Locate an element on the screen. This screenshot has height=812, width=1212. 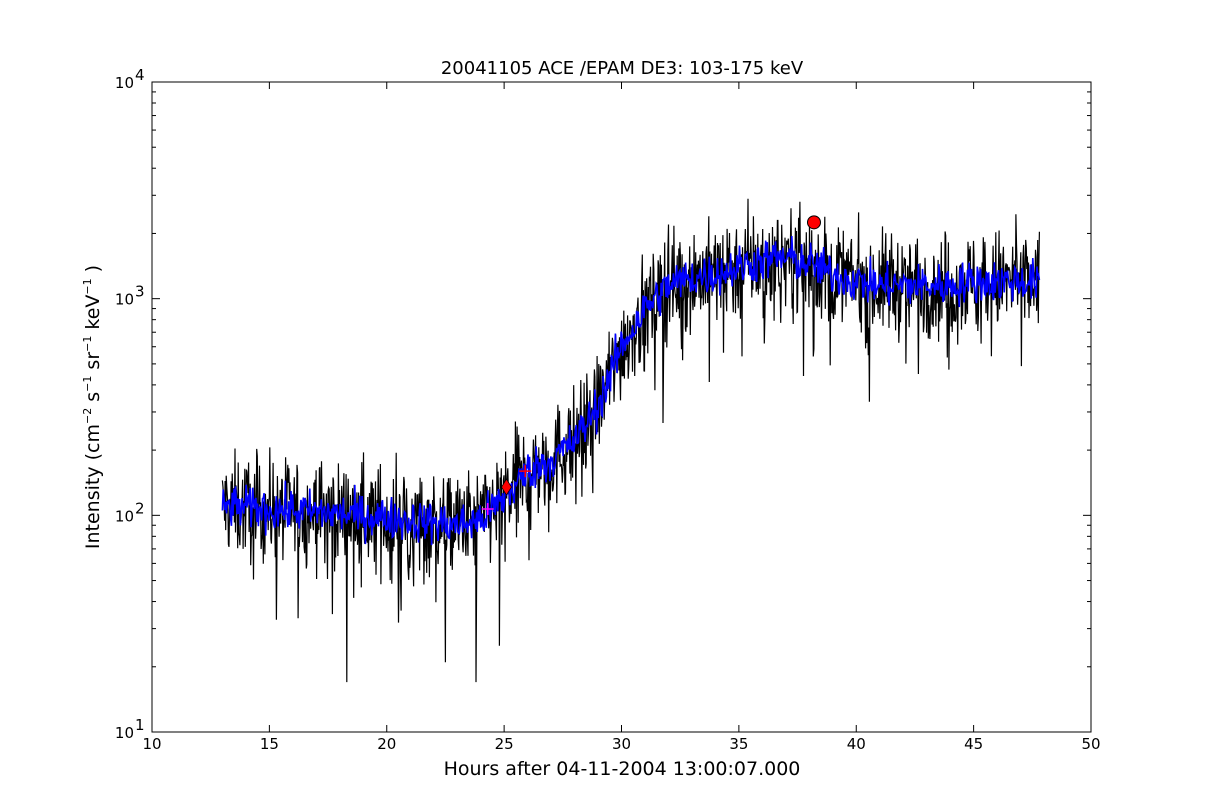
y-tick-label-exponent: 2 is located at coordinates (140, 508).